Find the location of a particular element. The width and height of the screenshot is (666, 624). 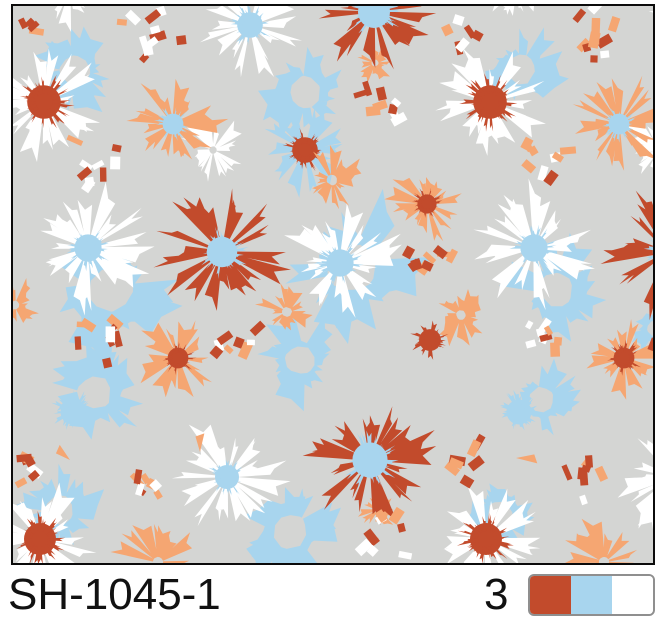

color-chip-white is located at coordinates (632, 595).